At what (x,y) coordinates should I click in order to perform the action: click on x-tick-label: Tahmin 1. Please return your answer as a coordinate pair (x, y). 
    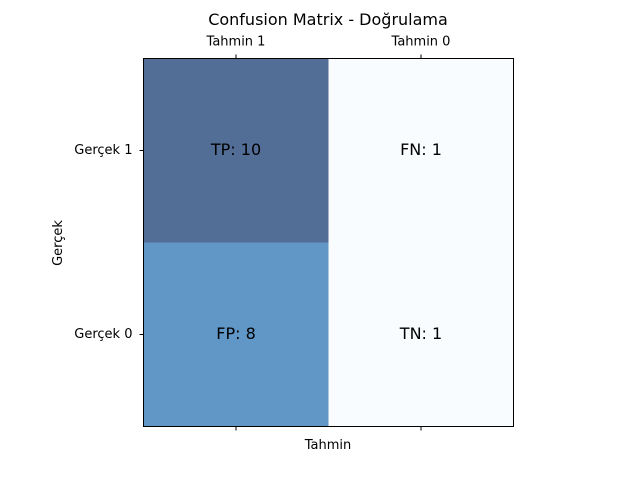
    Looking at the image, I should click on (236, 42).